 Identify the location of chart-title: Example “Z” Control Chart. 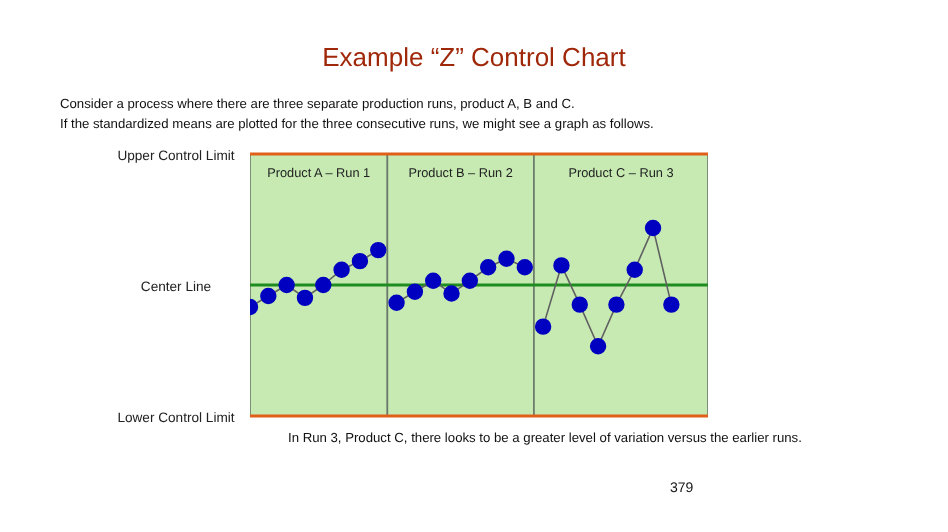
(474, 57).